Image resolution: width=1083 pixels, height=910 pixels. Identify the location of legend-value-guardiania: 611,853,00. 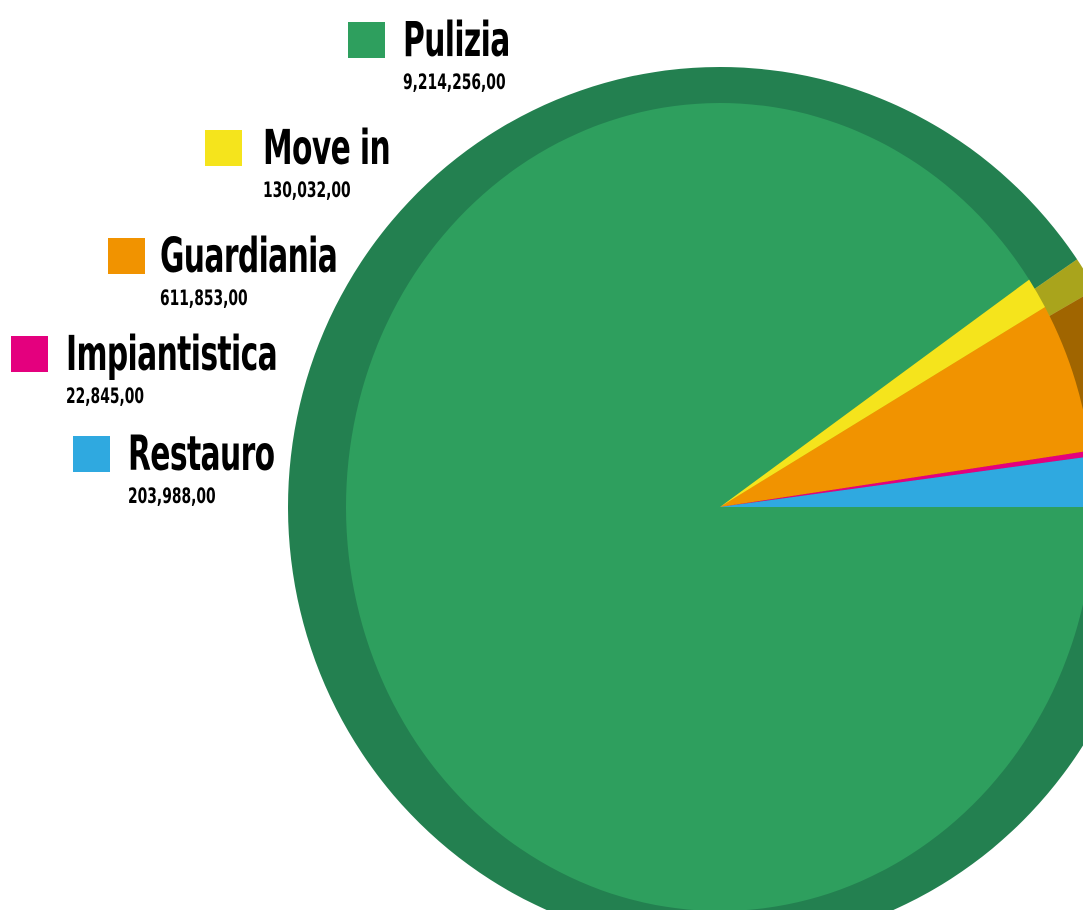
(204, 298).